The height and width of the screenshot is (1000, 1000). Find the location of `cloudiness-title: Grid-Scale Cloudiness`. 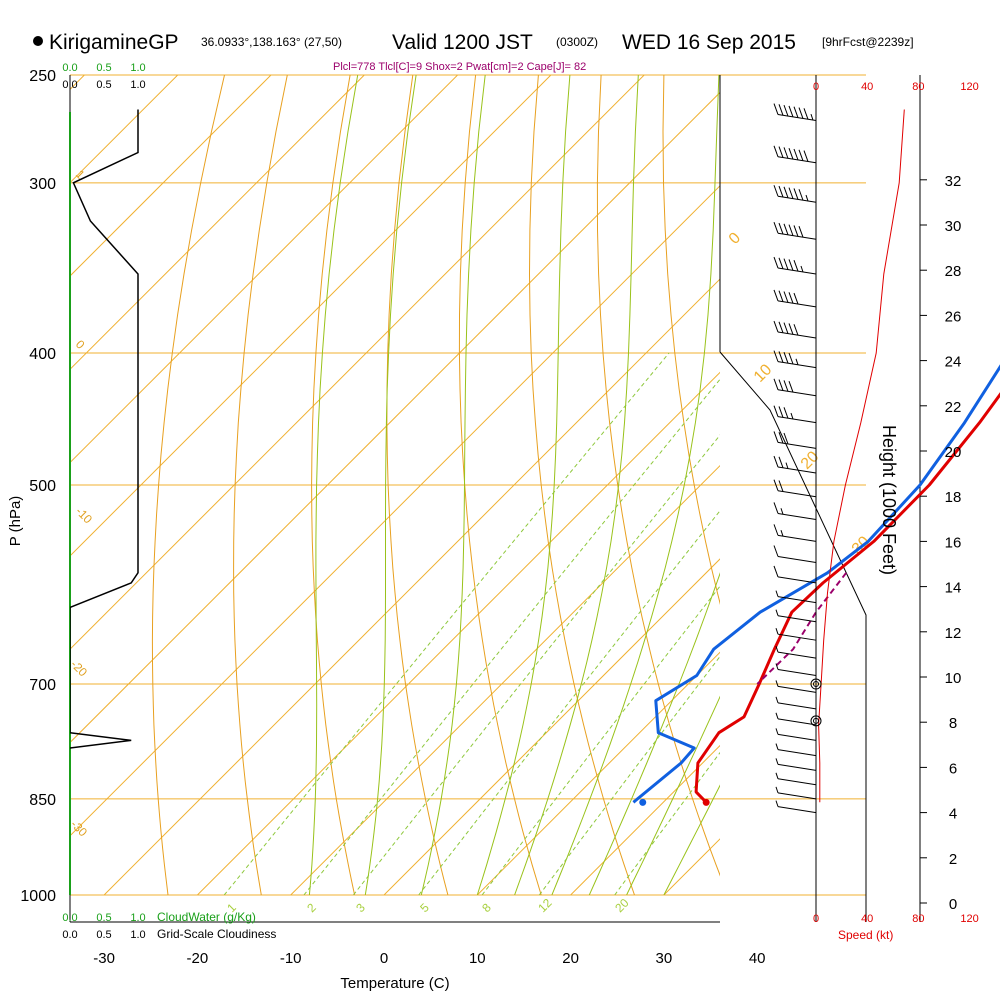

cloudiness-title: Grid-Scale Cloudiness is located at coordinates (216, 934).